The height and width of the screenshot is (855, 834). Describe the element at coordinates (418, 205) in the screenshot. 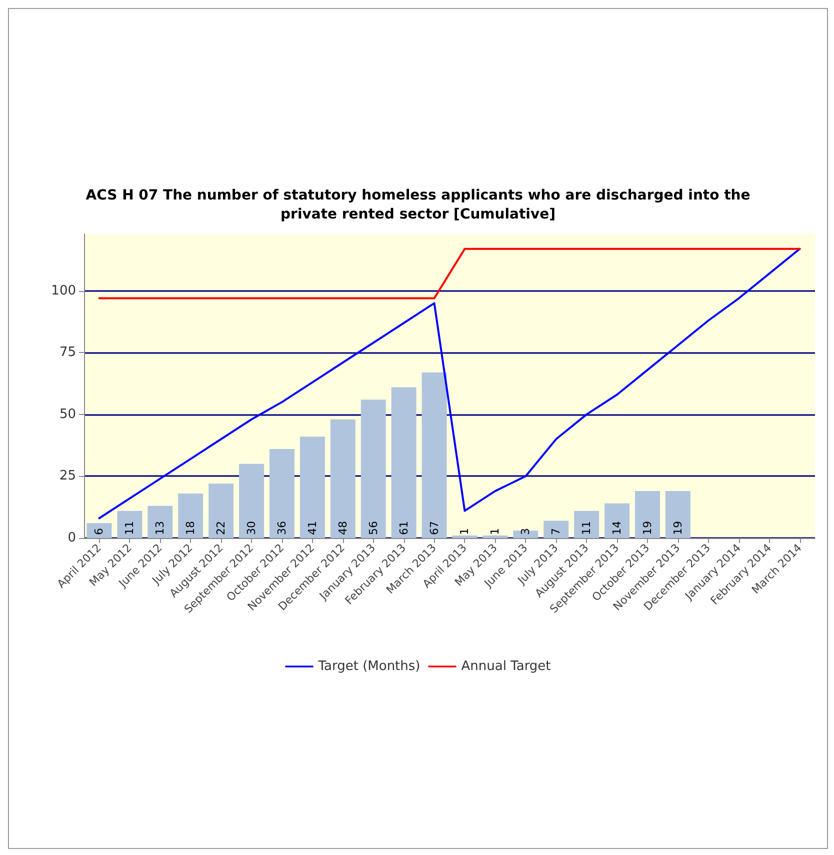

I see `chart-title: ACS H 07 The number of statutory homeless applicants who are discharged into the private rented sector [Cumulative]` at that location.